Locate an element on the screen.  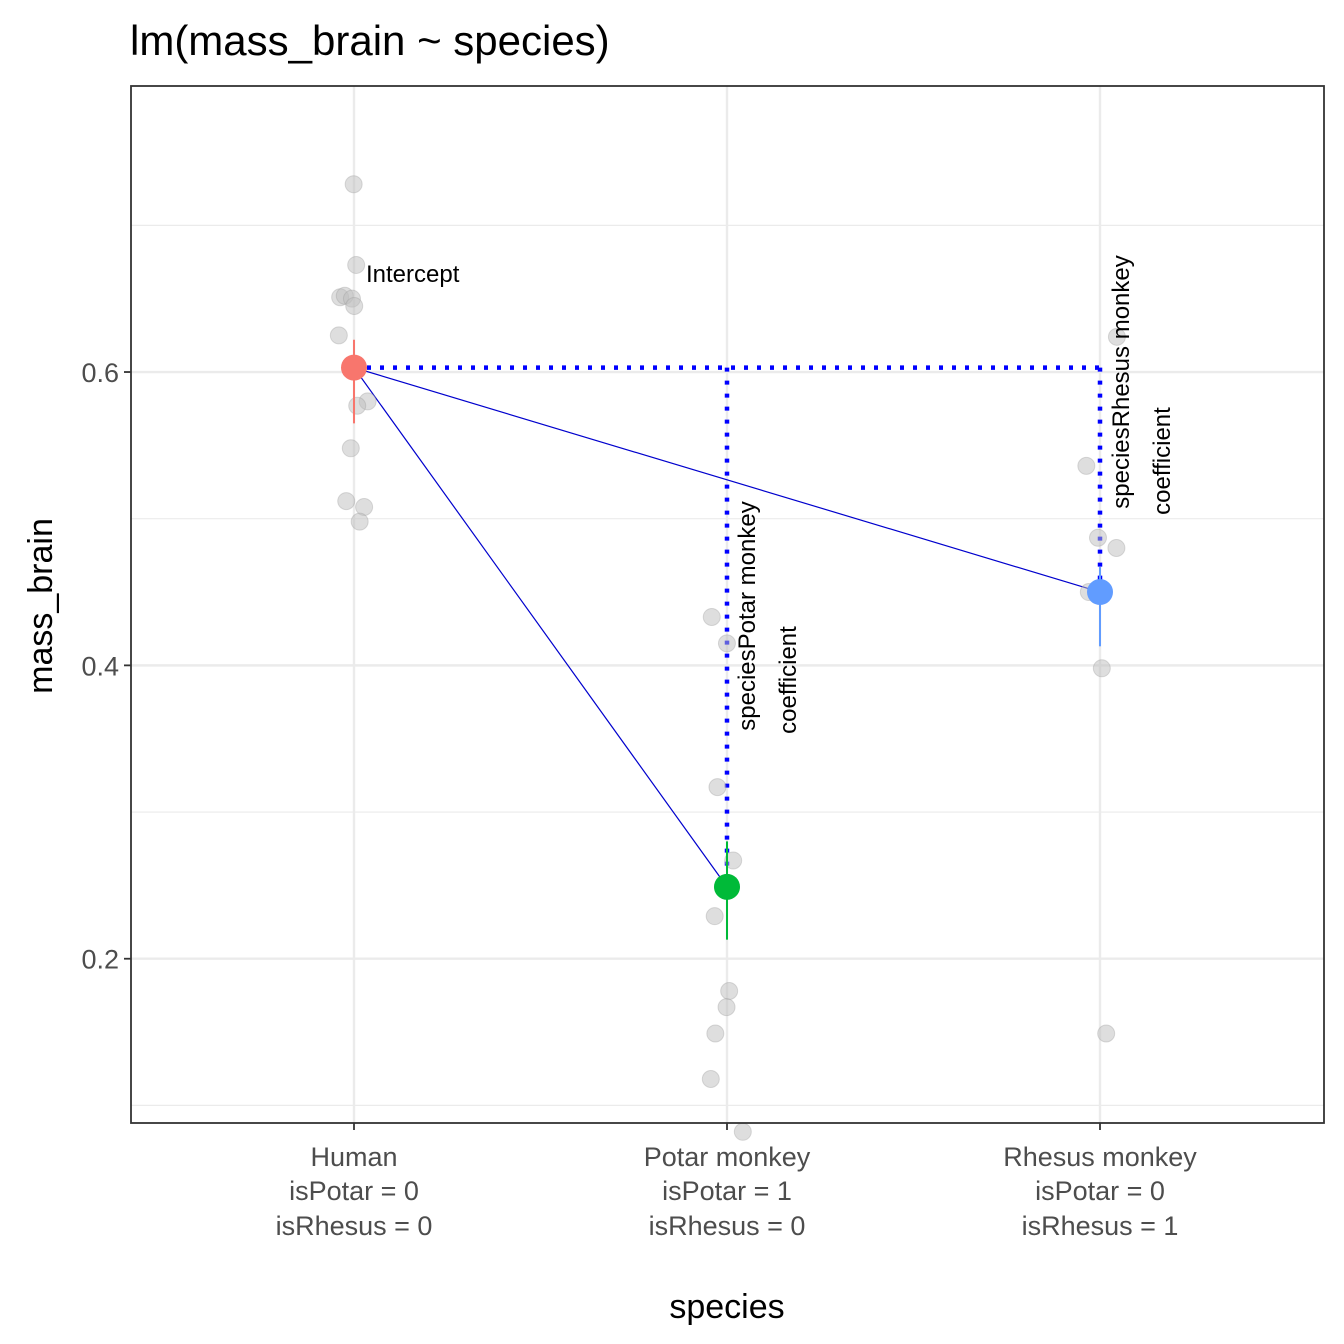
x-tick-label: Potar monkey is located at coordinates (727, 1157).